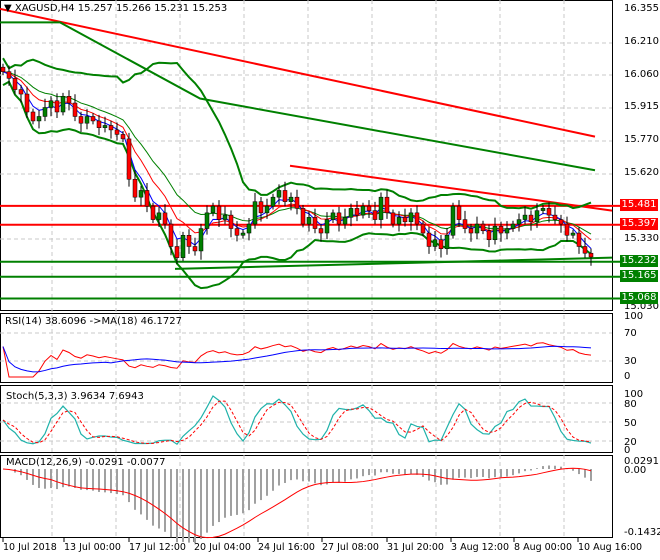  What do you see at coordinates (641, 8) in the screenshot?
I see `price-tick: 16.355` at bounding box center [641, 8].